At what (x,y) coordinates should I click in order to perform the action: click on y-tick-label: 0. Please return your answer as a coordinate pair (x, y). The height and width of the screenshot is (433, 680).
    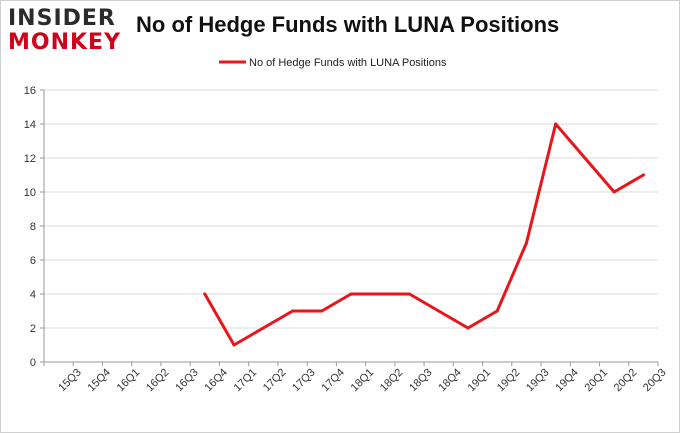
    Looking at the image, I should click on (33, 363).